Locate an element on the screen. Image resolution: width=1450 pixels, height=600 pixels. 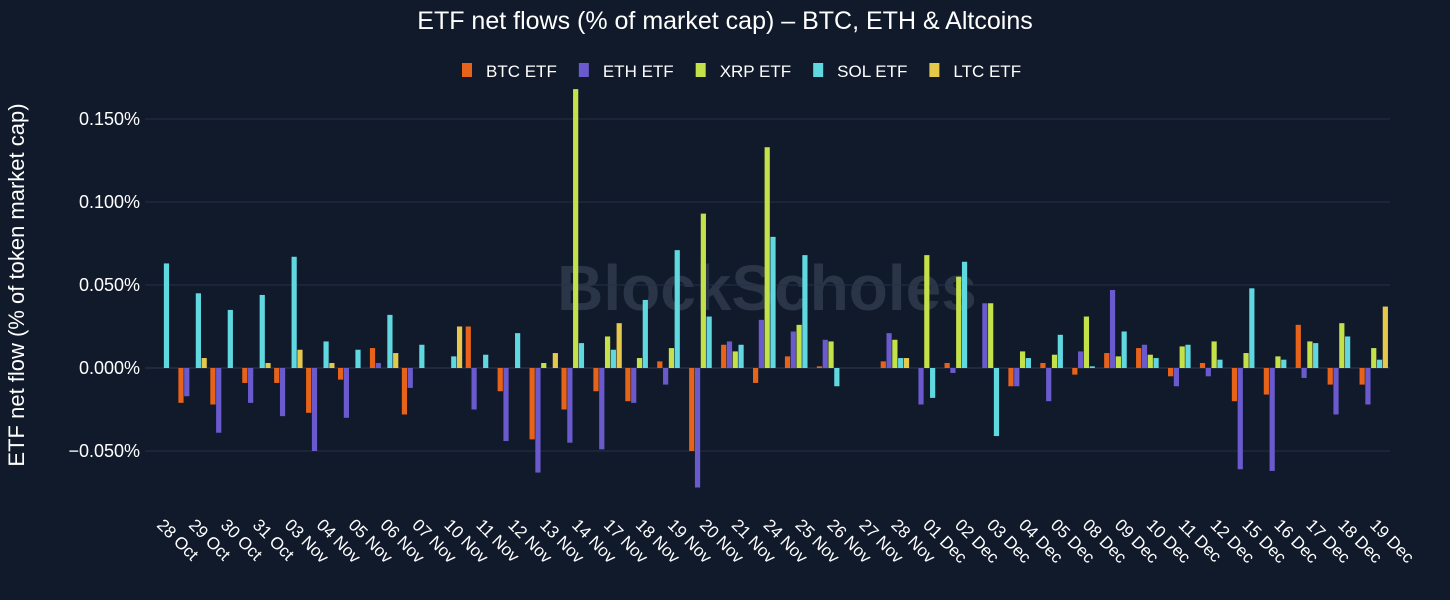
legend: BTC ETF ETH ETF XRP ETF SOL ETF LTC ETF is located at coordinates (741, 71).